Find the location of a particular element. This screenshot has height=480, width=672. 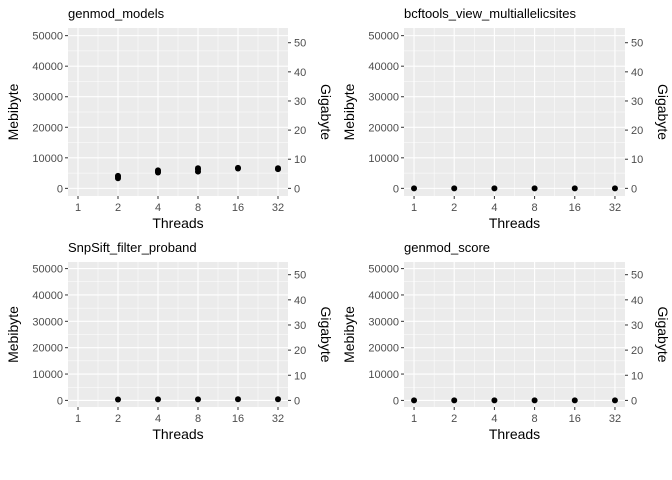

panel-title: genmod_score is located at coordinates (447, 247).